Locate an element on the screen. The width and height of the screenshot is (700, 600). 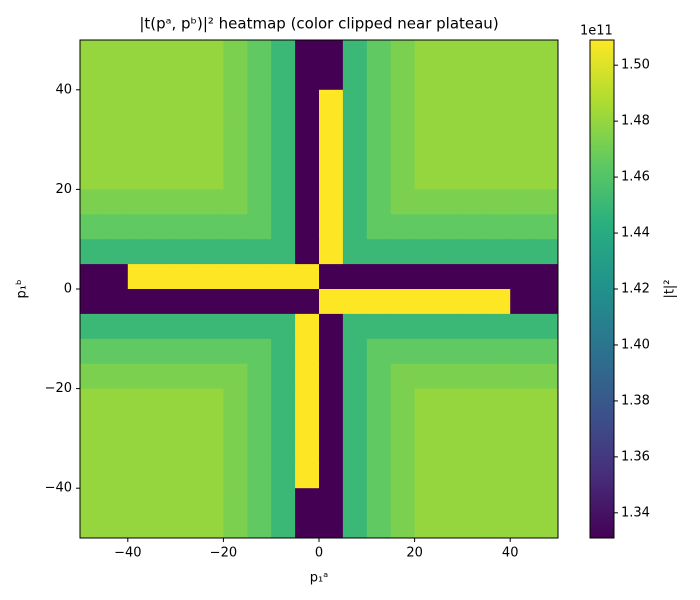
y-tick-label: 0 is located at coordinates (68, 289).